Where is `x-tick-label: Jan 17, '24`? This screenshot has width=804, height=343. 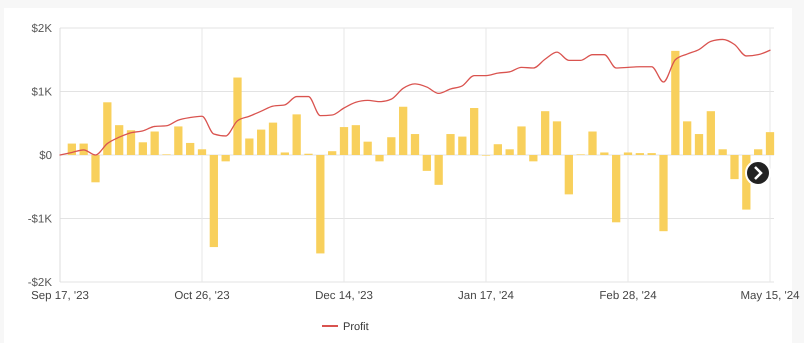
x-tick-label: Jan 17, '24 is located at coordinates (486, 296).